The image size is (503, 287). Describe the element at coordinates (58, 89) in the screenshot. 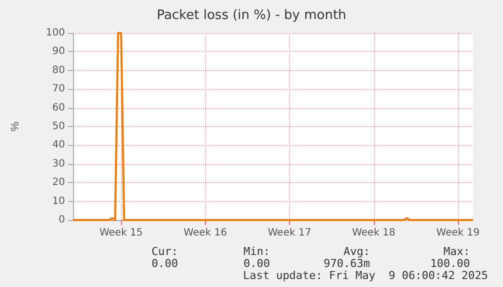

I see `y-tick-label: 70` at that location.